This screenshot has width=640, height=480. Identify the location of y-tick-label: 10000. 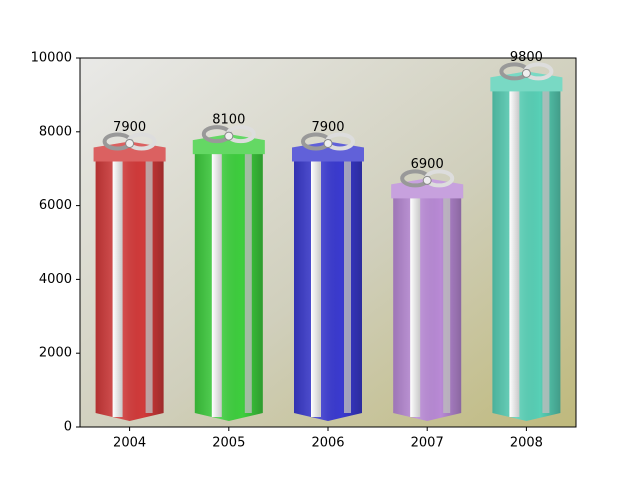
(51, 58).